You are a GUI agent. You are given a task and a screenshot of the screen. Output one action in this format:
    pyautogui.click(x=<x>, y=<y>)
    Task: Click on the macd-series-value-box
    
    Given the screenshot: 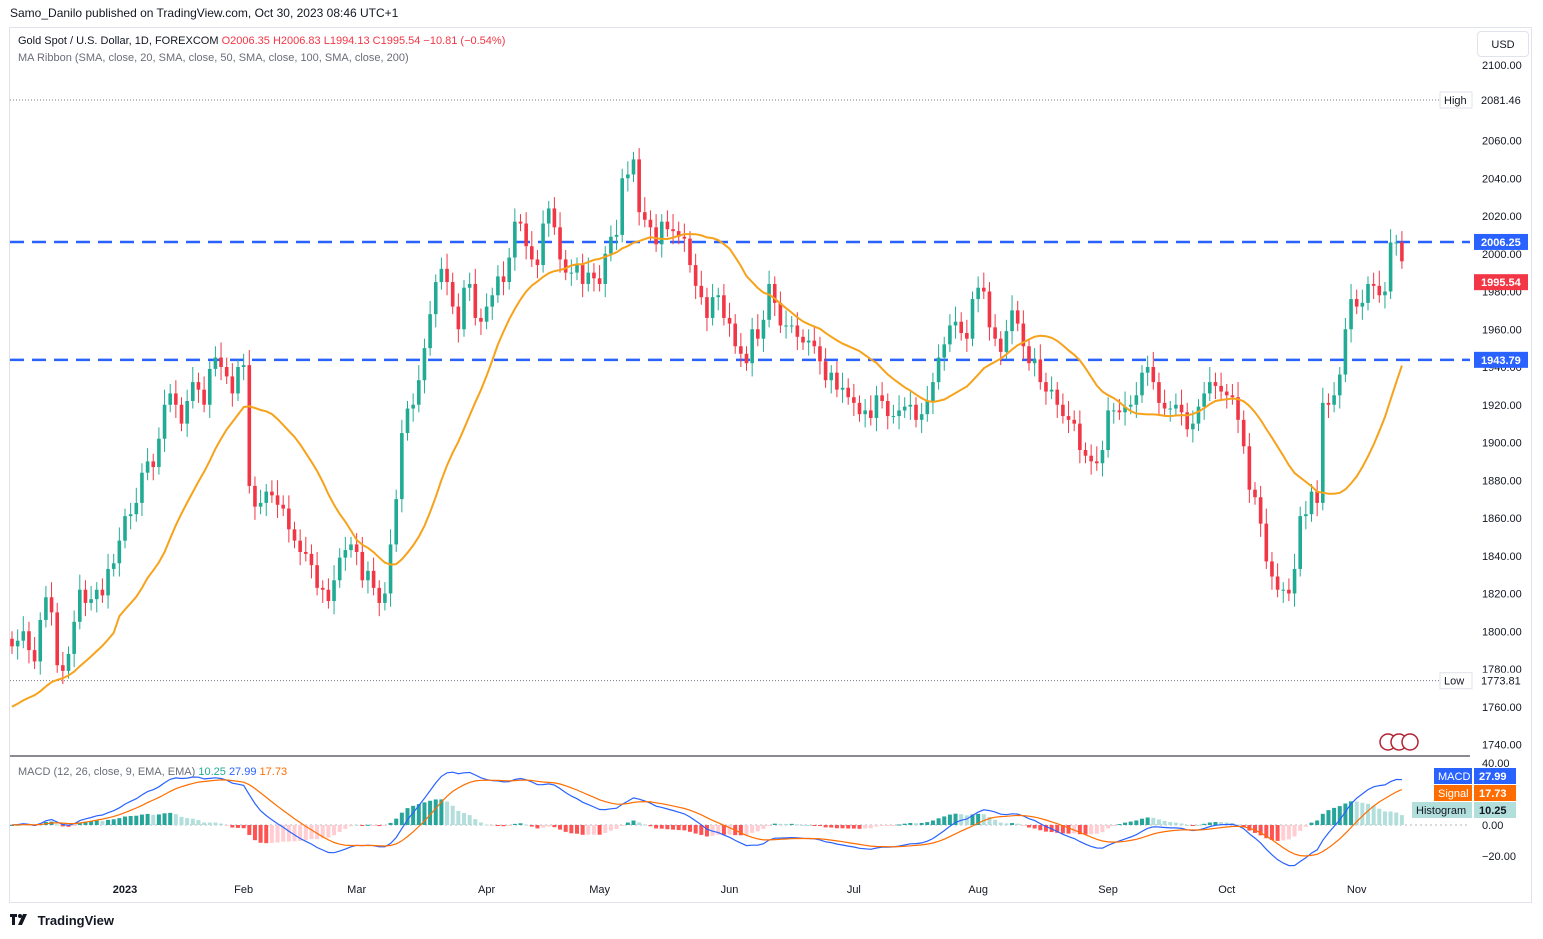 What is the action you would take?
    pyautogui.click(x=1495, y=776)
    